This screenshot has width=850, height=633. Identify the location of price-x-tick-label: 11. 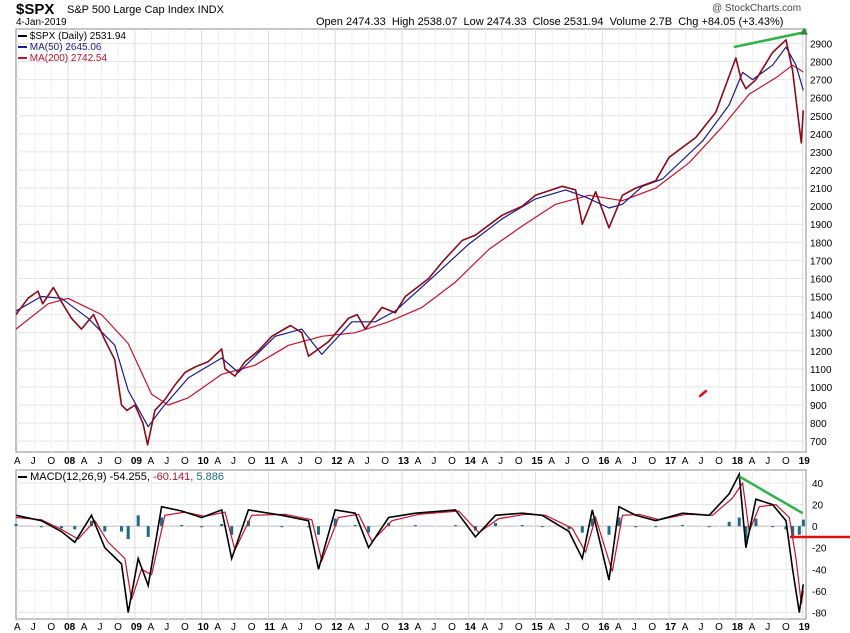
(269, 461).